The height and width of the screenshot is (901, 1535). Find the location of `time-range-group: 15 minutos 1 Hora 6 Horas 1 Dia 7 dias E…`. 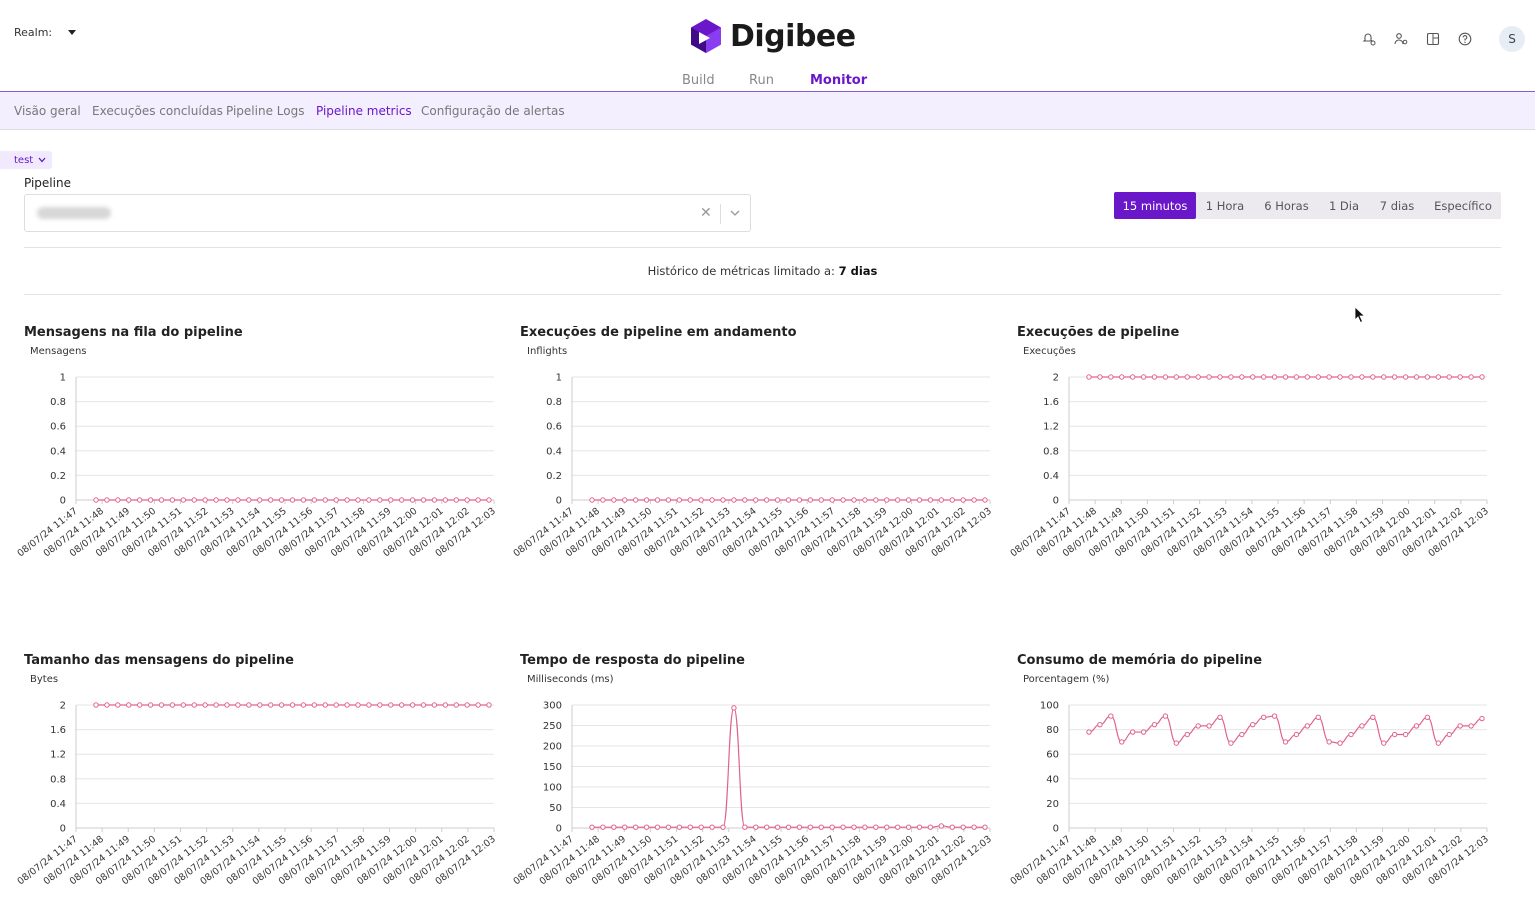

time-range-group: 15 minutos 1 Hora 6 Horas 1 Dia 7 dias E… is located at coordinates (1307, 205).